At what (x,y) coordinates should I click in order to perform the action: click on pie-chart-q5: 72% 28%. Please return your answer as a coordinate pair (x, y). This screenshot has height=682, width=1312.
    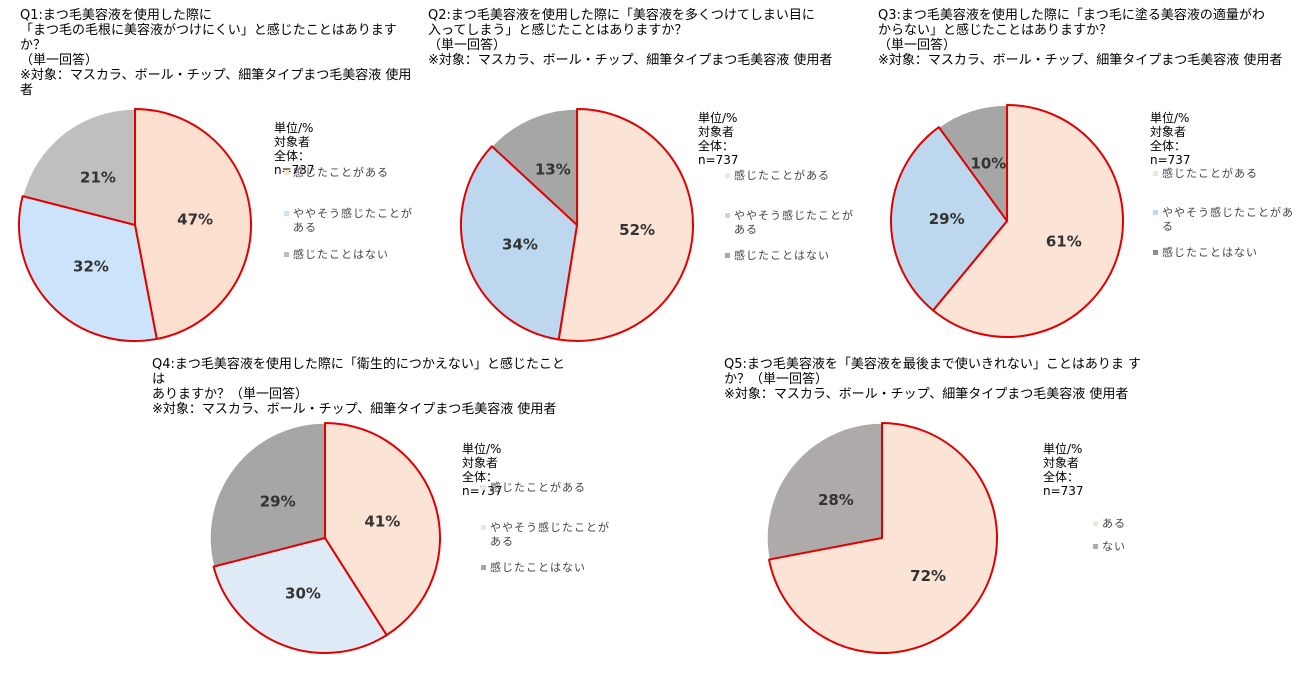
    Looking at the image, I should click on (882, 538).